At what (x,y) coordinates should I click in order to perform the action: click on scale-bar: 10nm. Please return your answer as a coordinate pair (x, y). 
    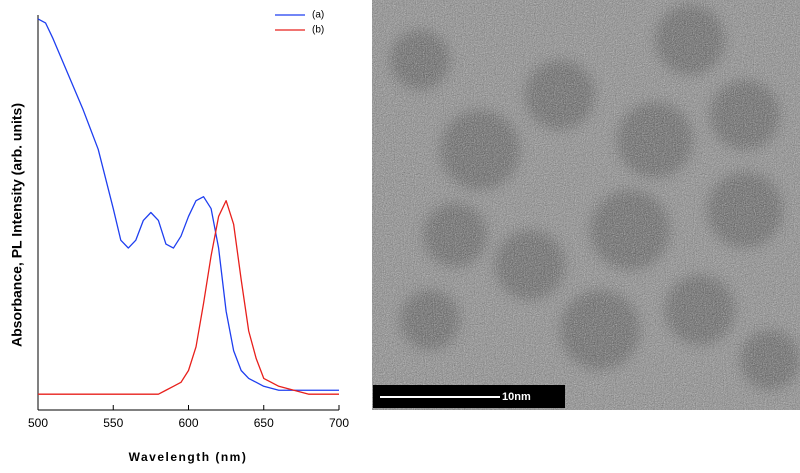
    Looking at the image, I should click on (469, 396).